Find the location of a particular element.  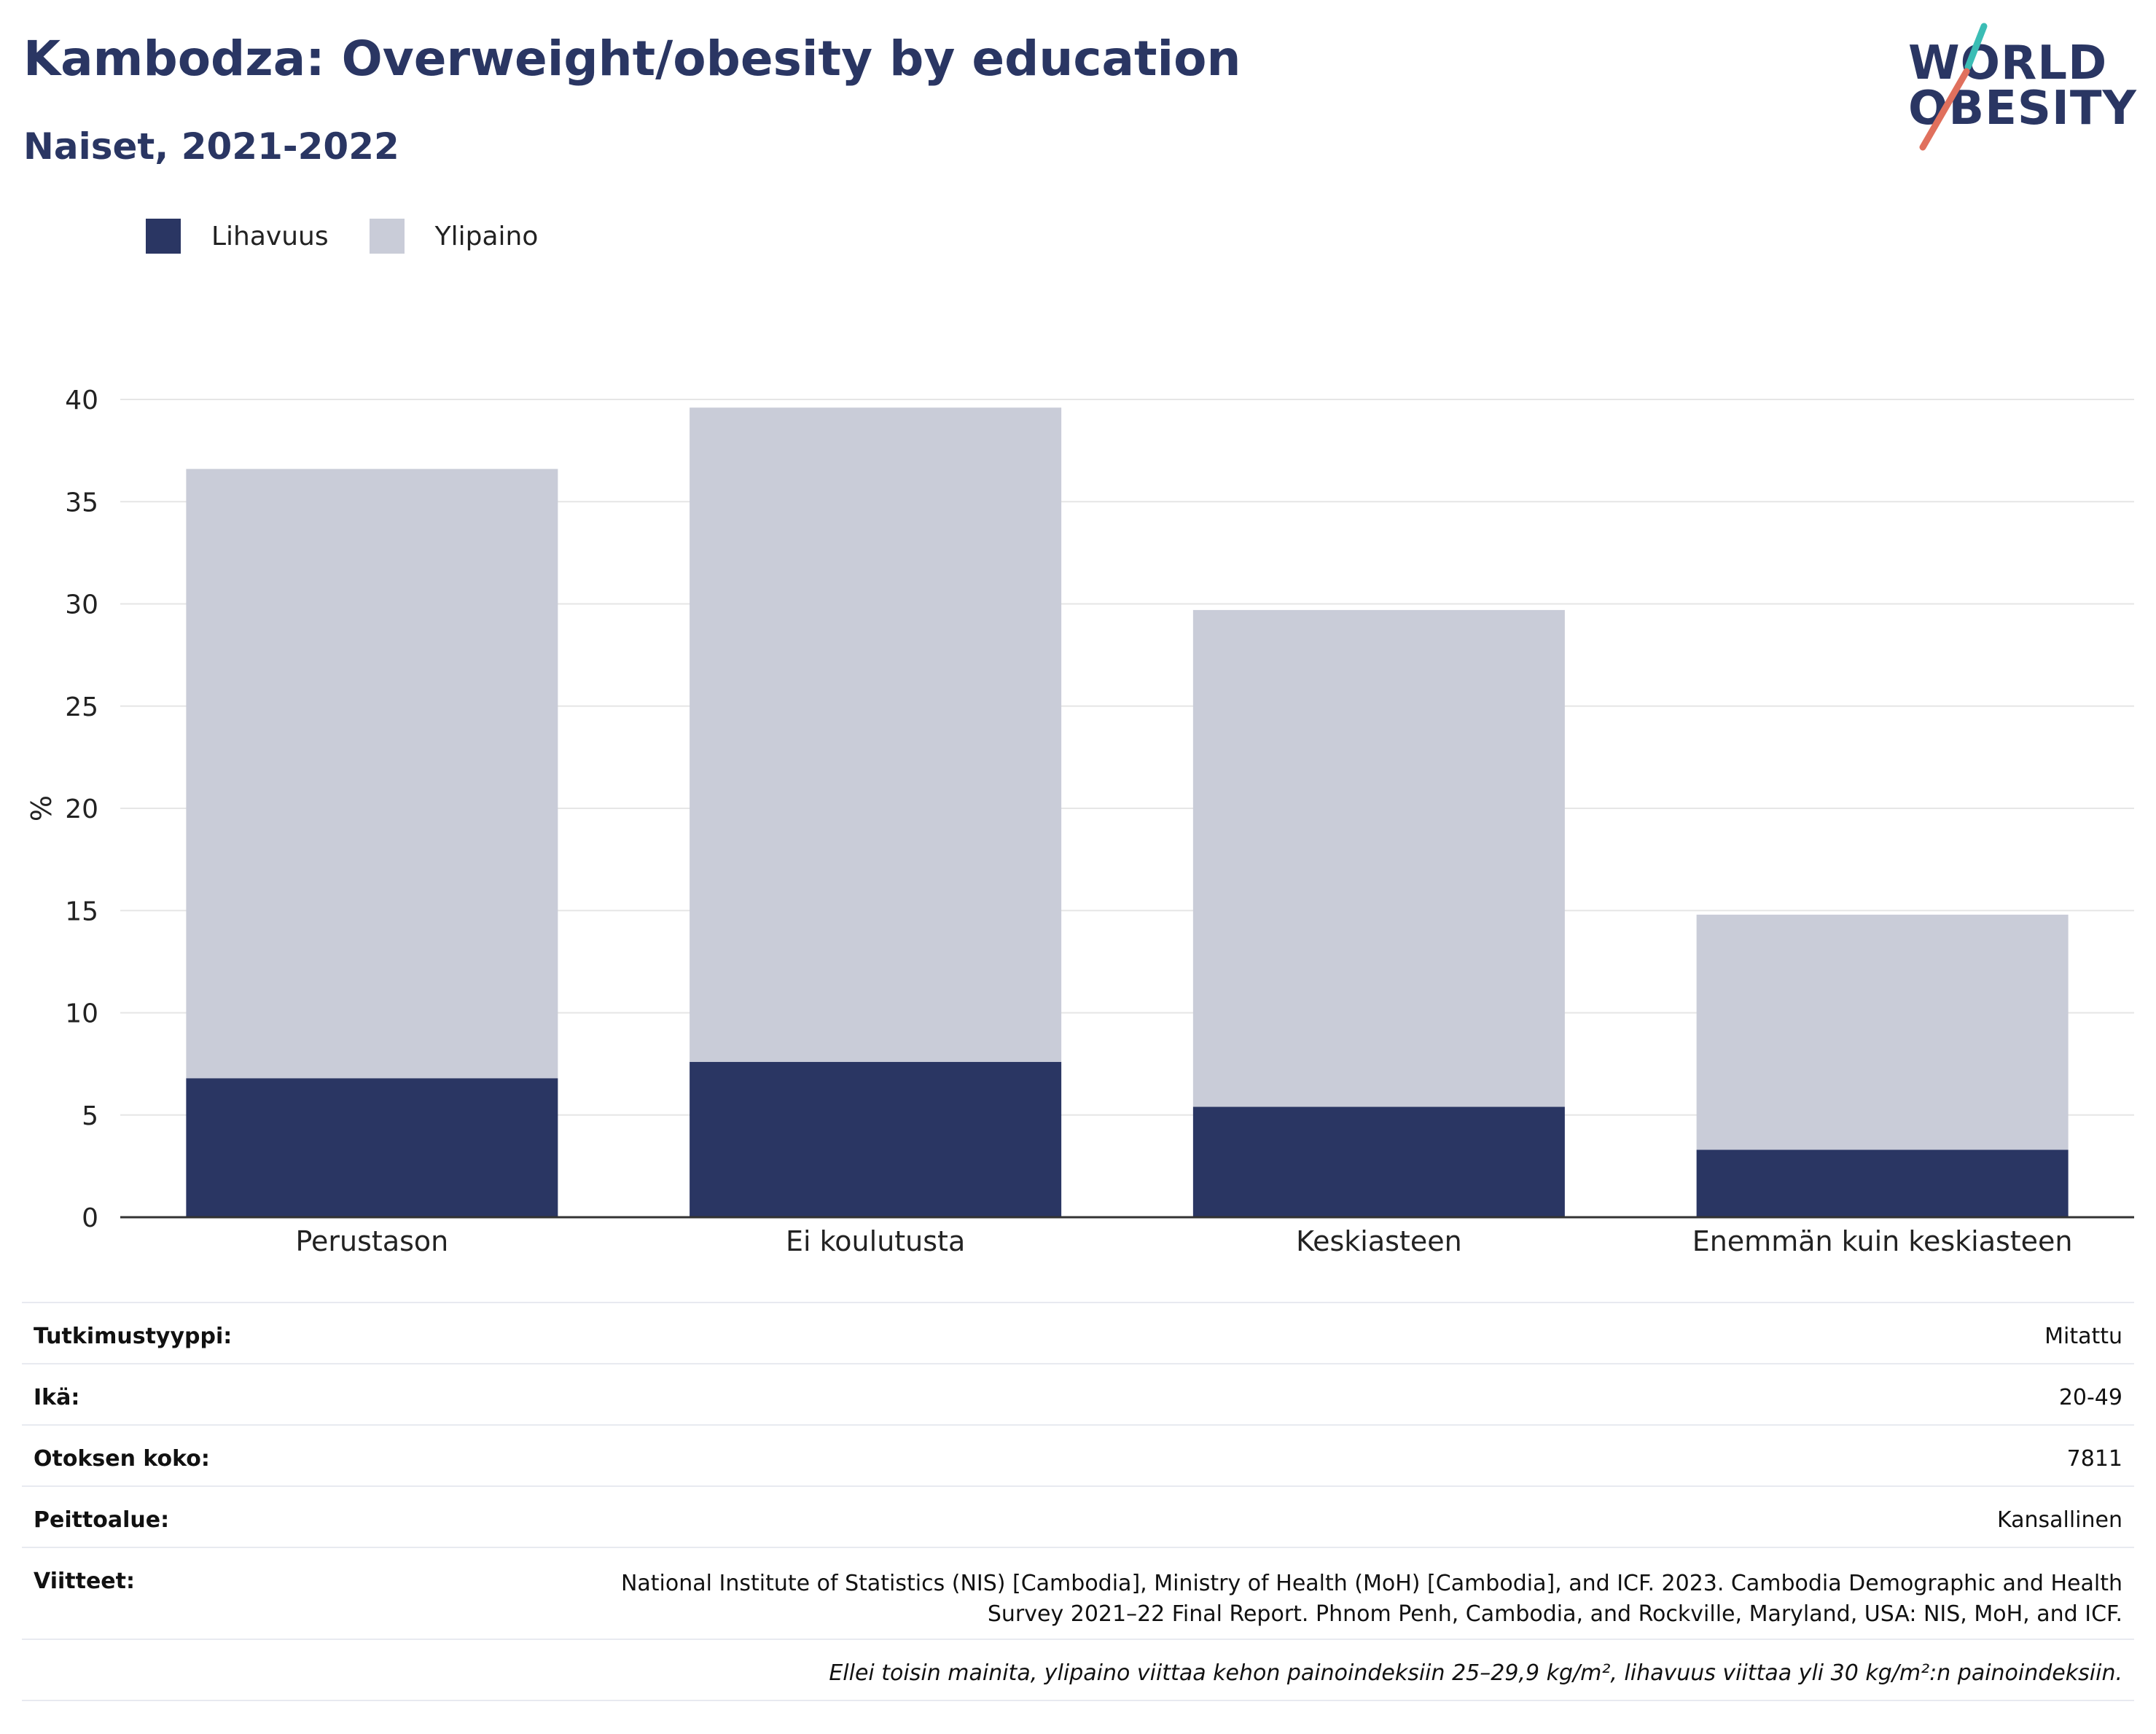

x-tick-label: Ei koulutusta is located at coordinates (875, 1241).